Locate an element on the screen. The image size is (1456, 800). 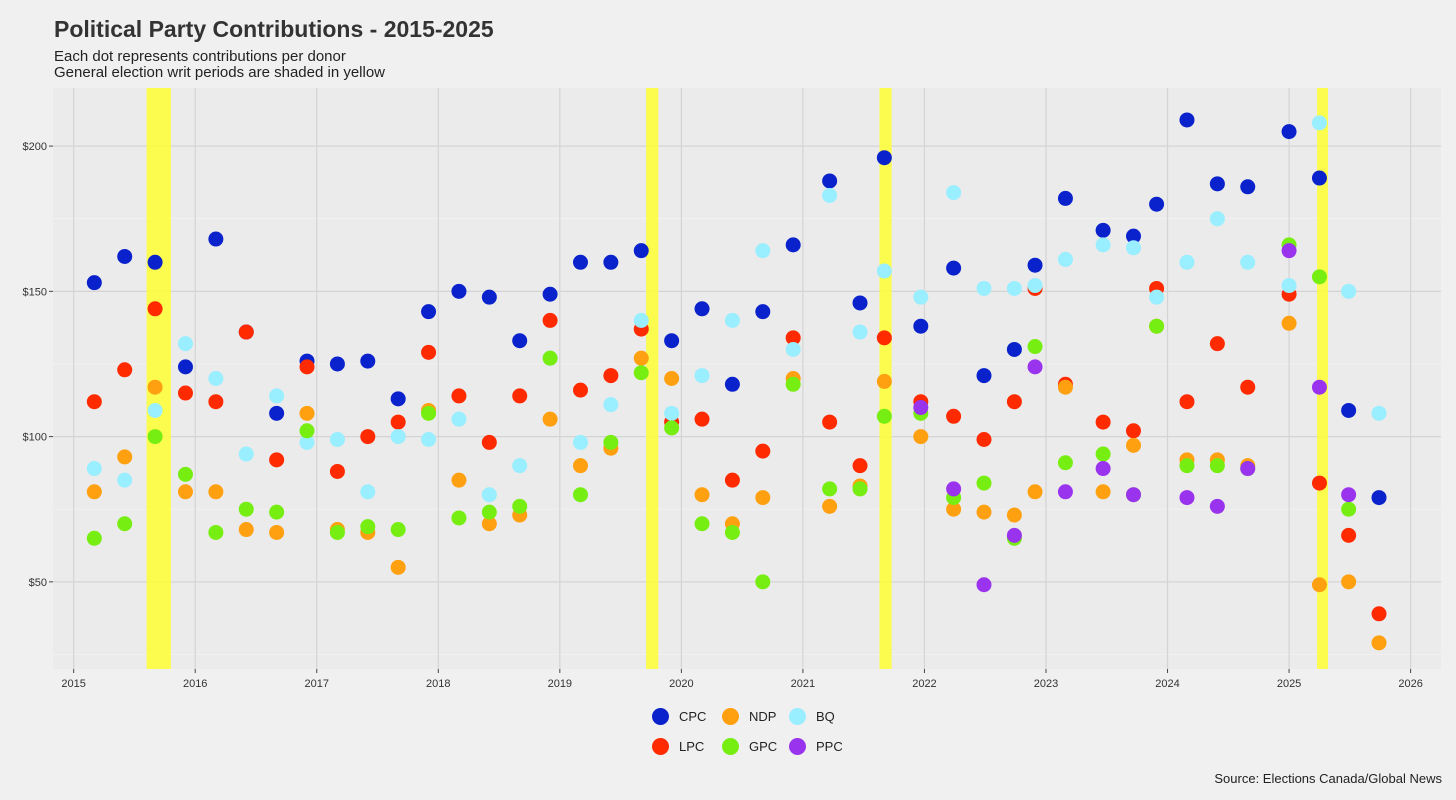
legend-swatch-ndp is located at coordinates (730, 716).